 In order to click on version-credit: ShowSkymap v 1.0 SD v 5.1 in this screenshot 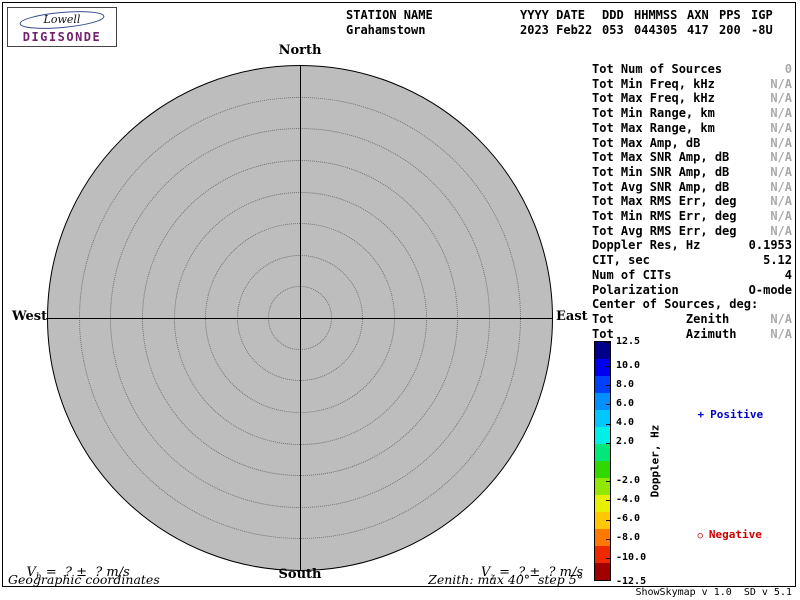, I will do `click(713, 592)`.